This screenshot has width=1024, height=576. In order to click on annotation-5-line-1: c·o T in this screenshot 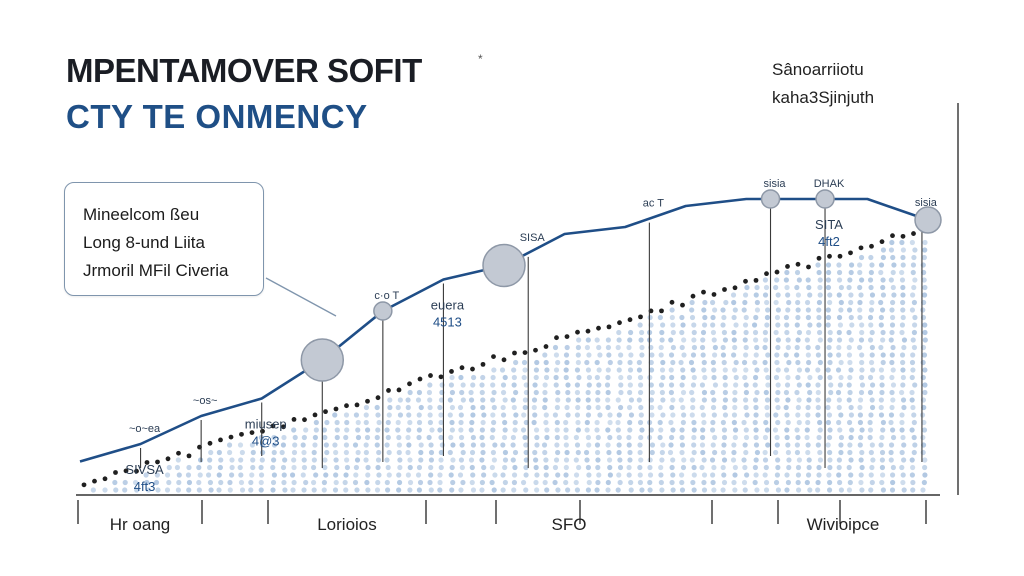, I will do `click(386, 296)`.